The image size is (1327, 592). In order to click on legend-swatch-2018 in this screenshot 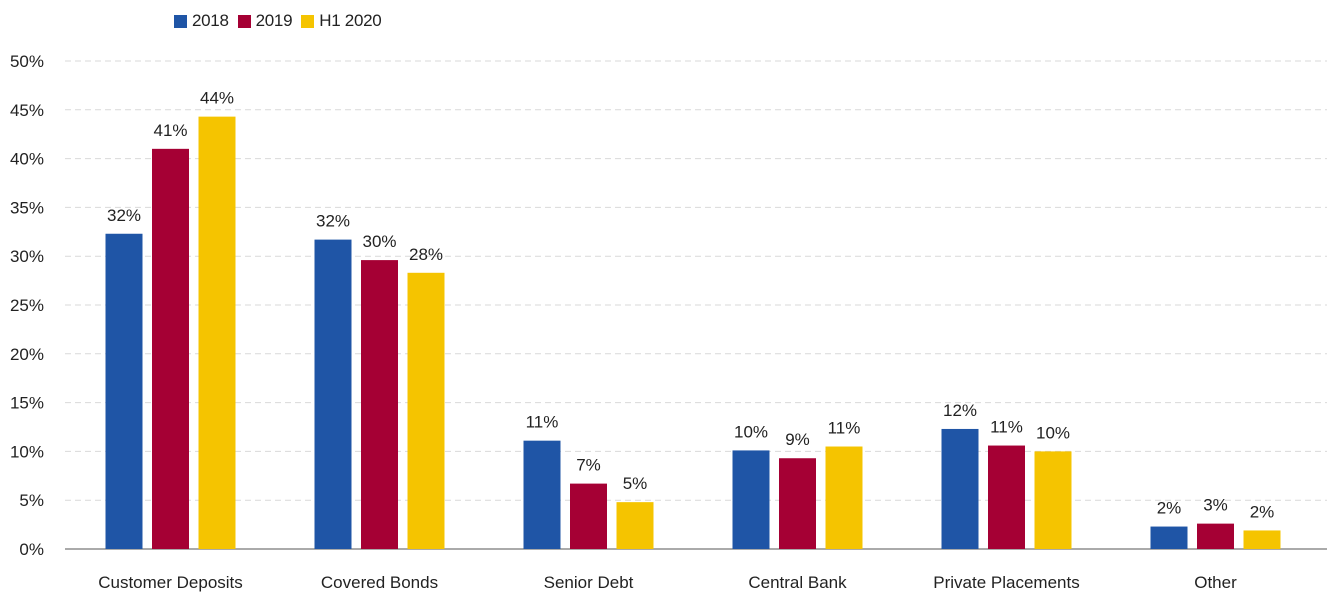, I will do `click(180, 21)`.